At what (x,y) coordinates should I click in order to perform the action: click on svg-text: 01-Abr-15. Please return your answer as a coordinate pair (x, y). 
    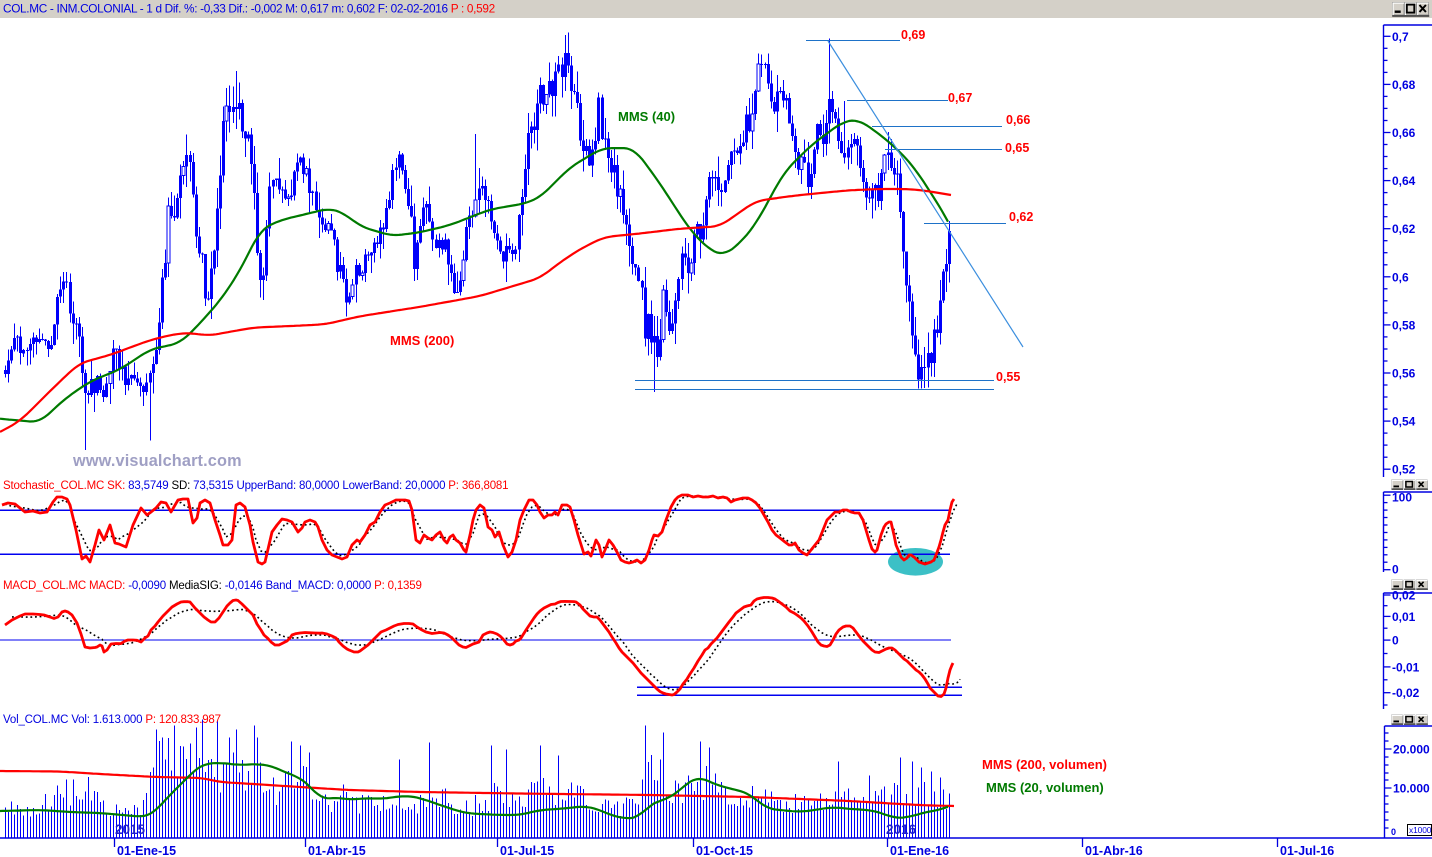
    Looking at the image, I should click on (337, 850).